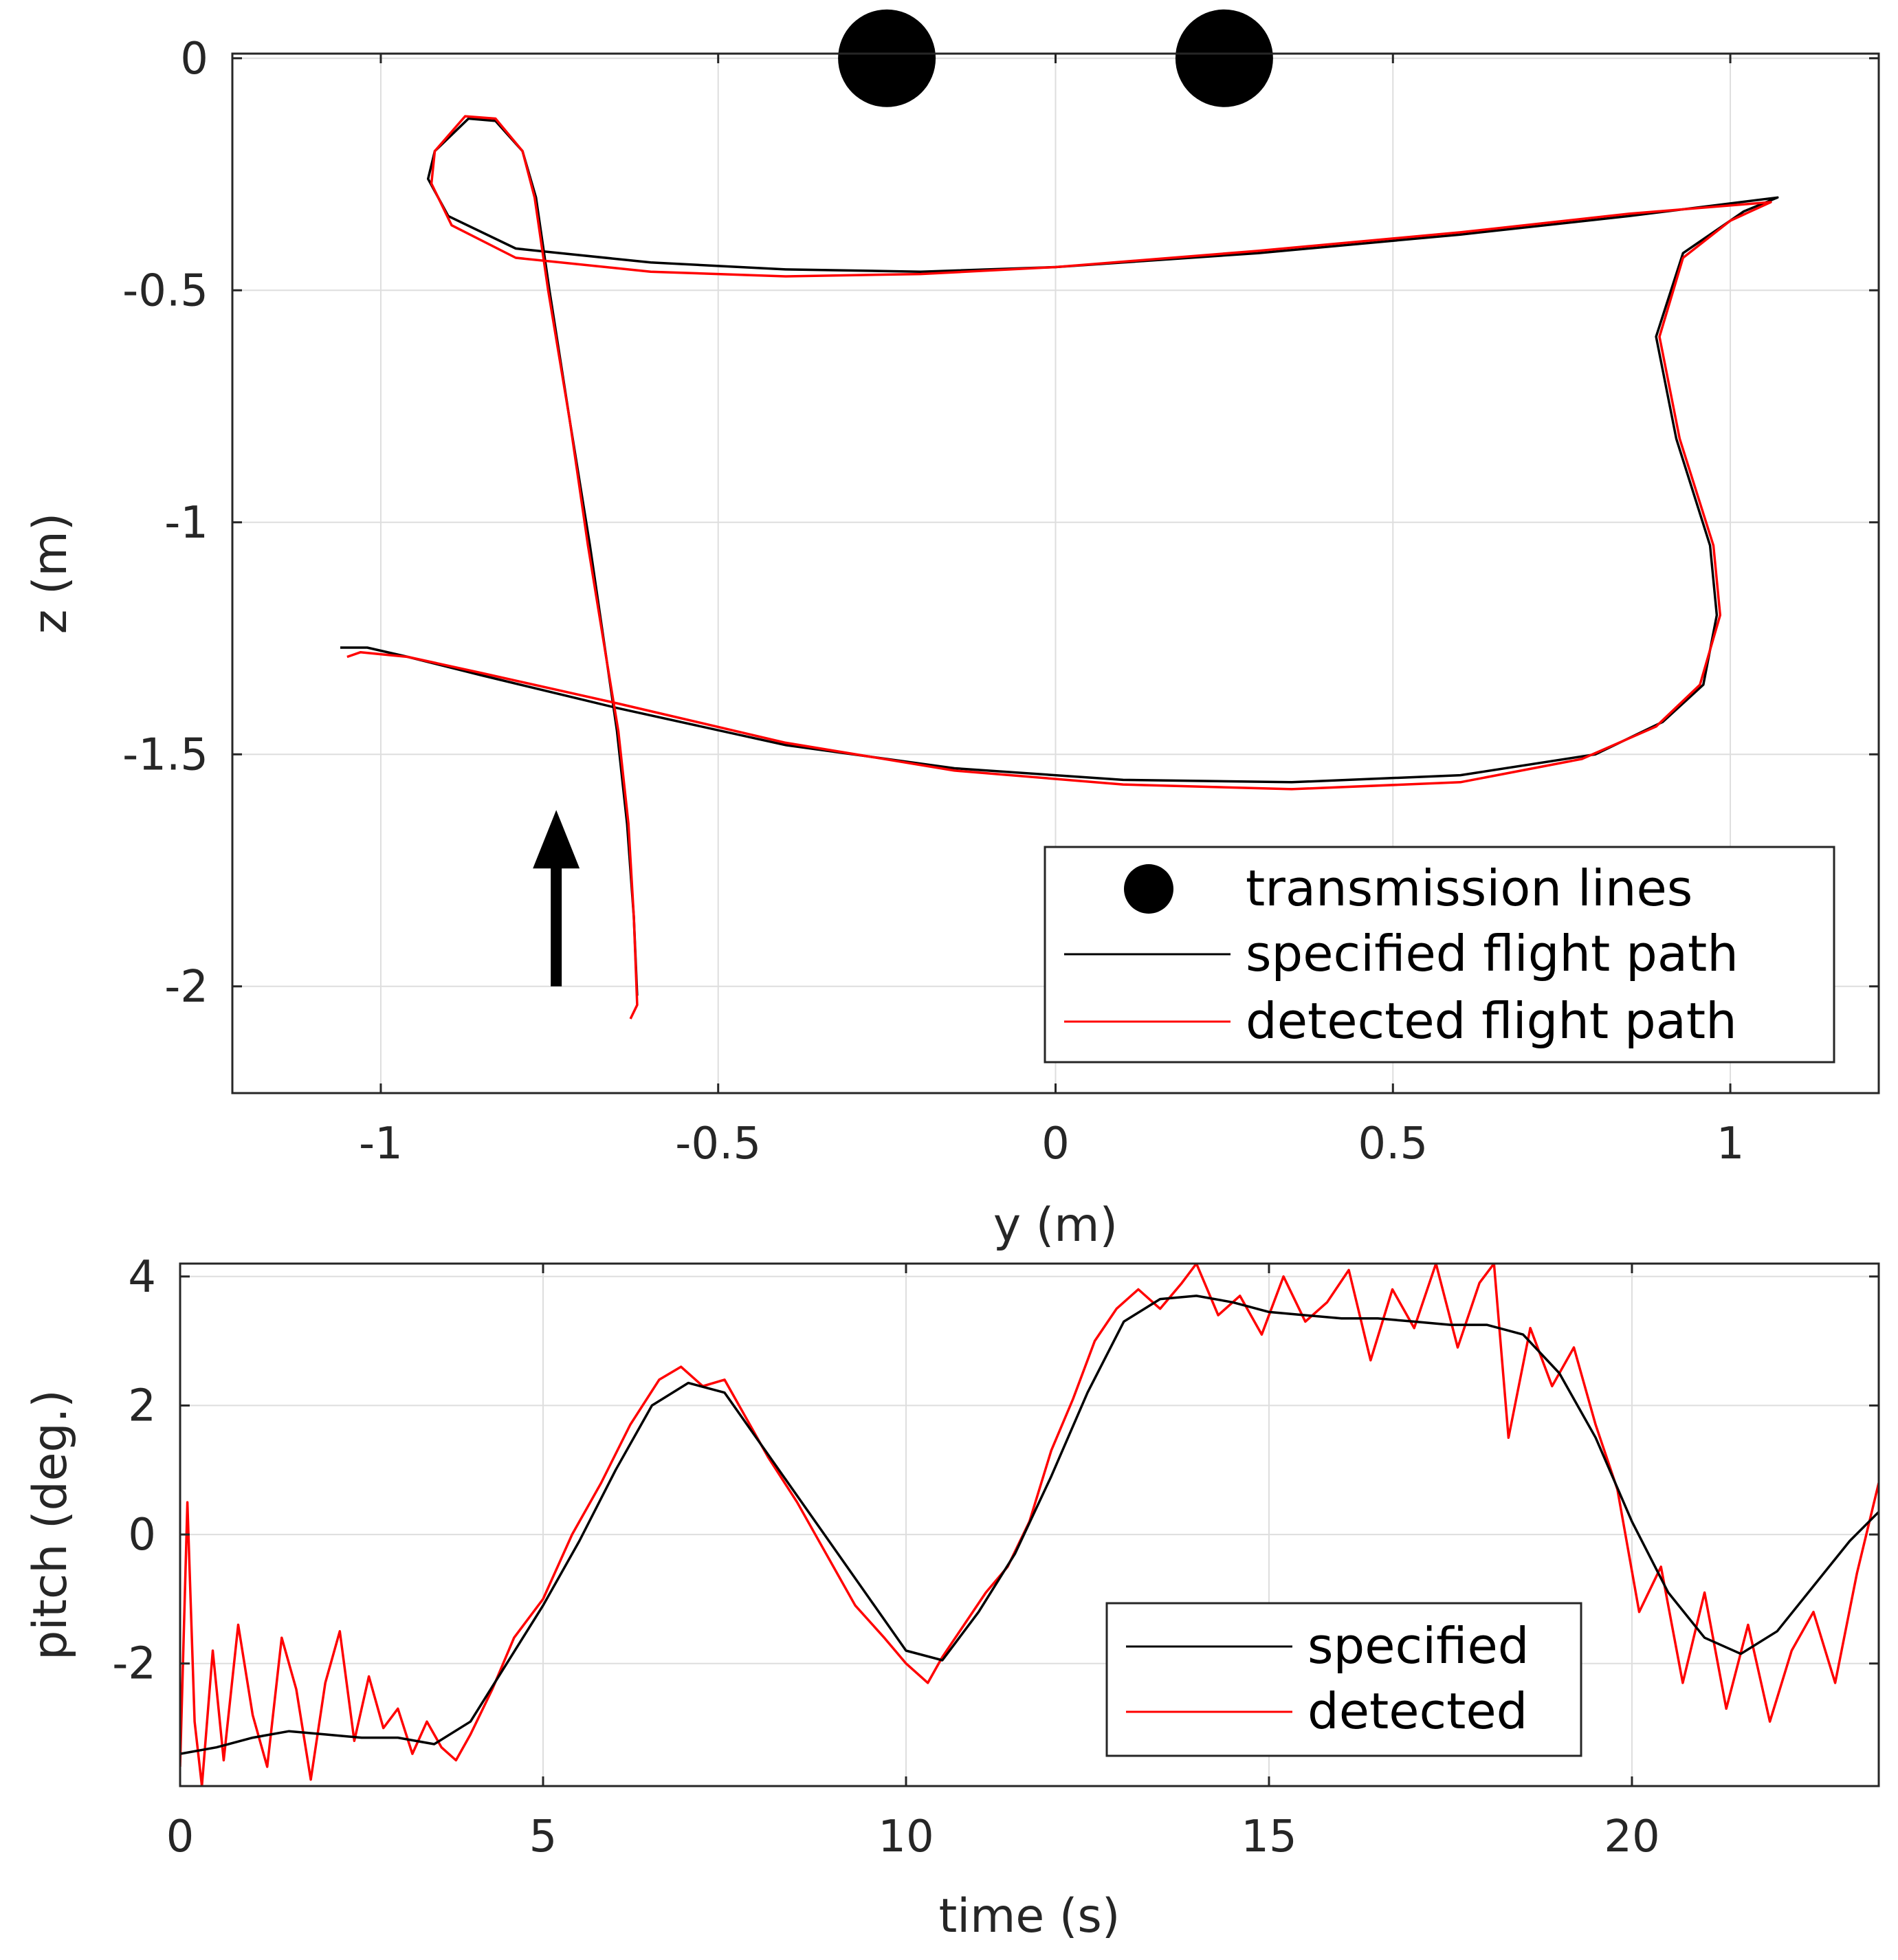  I want to click on x-tick-label: -1, so click(381, 1144).